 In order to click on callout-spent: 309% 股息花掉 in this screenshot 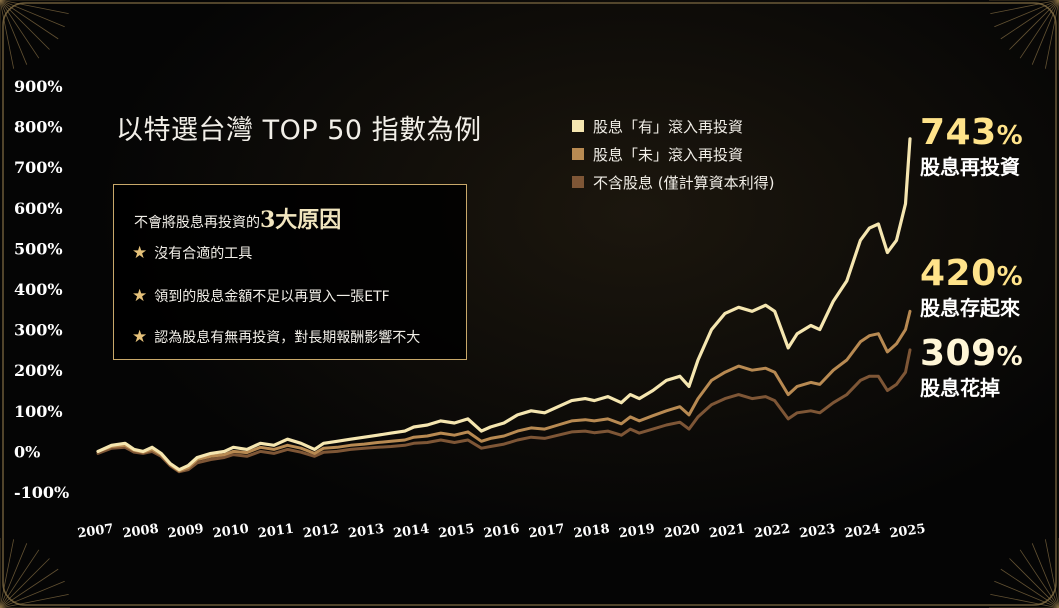, I will do `click(971, 368)`.